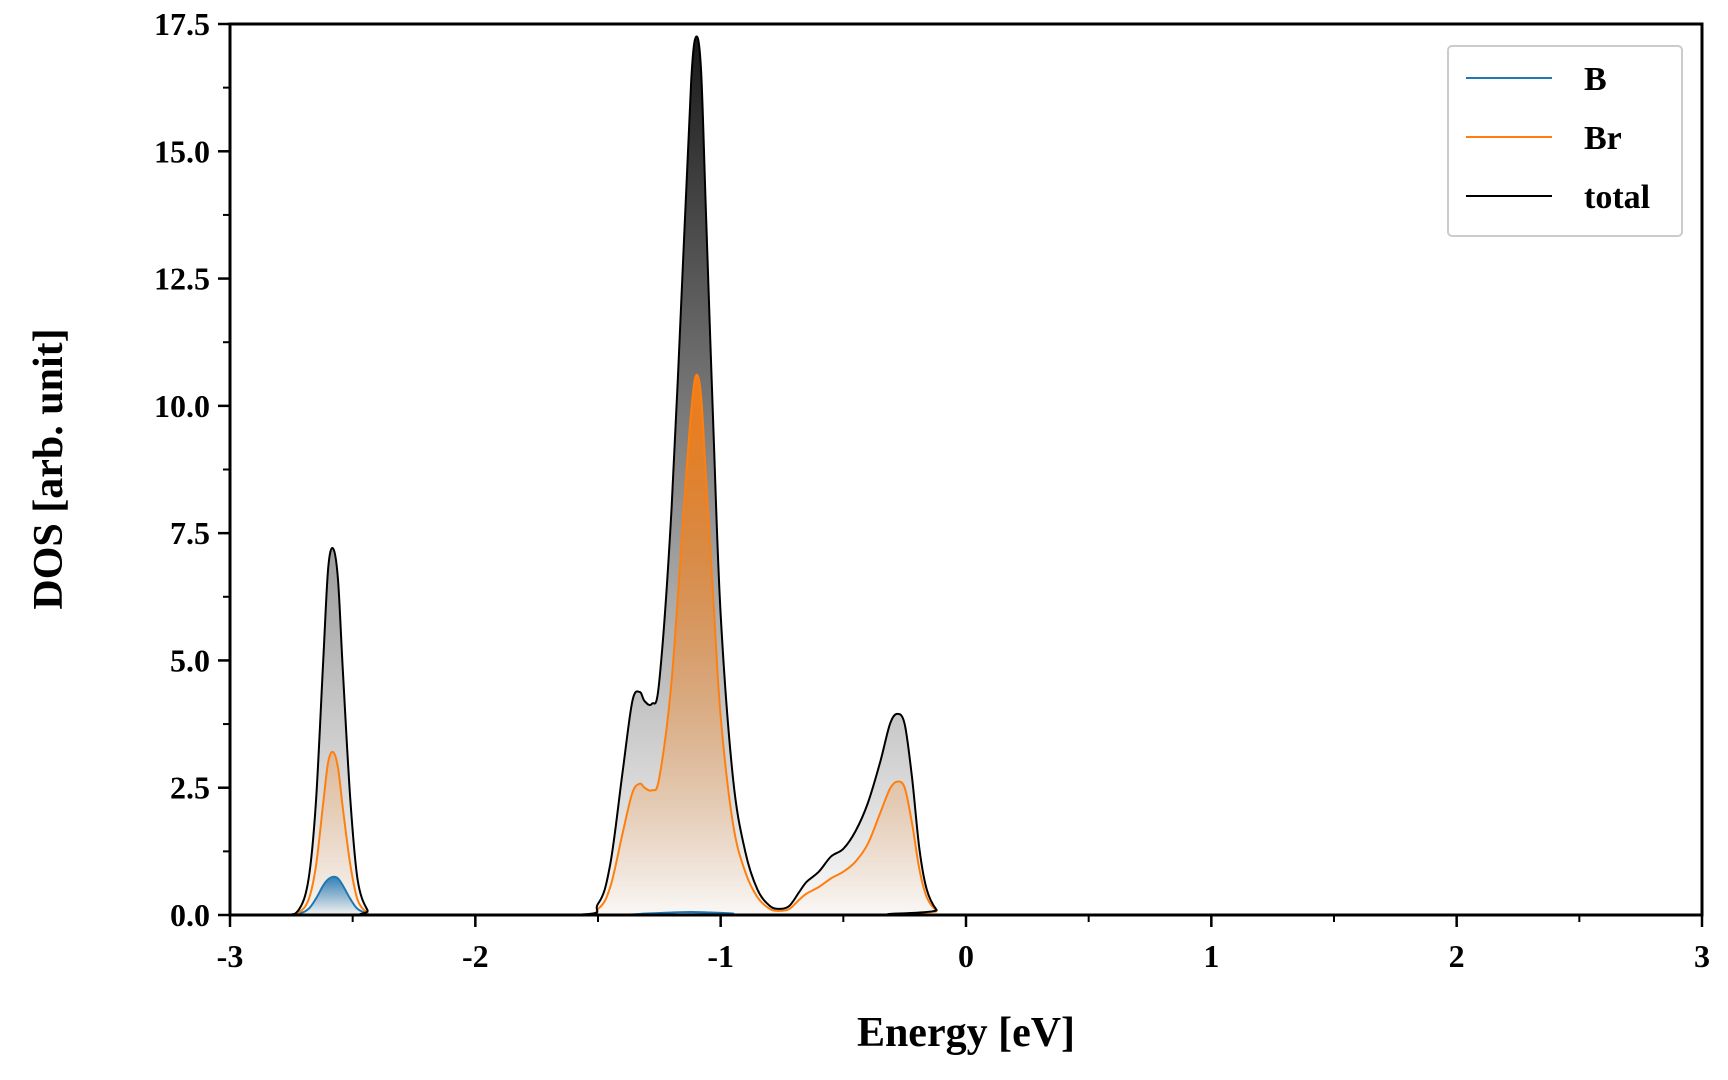 The image size is (1728, 1080). What do you see at coordinates (49, 468) in the screenshot?
I see `y-axis-label: DOS [arb. unit]` at bounding box center [49, 468].